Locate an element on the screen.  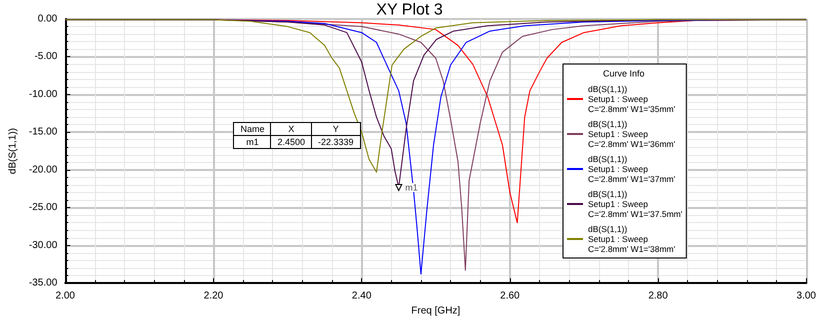
y-tick-label: -20.00 is located at coordinates (43, 170).